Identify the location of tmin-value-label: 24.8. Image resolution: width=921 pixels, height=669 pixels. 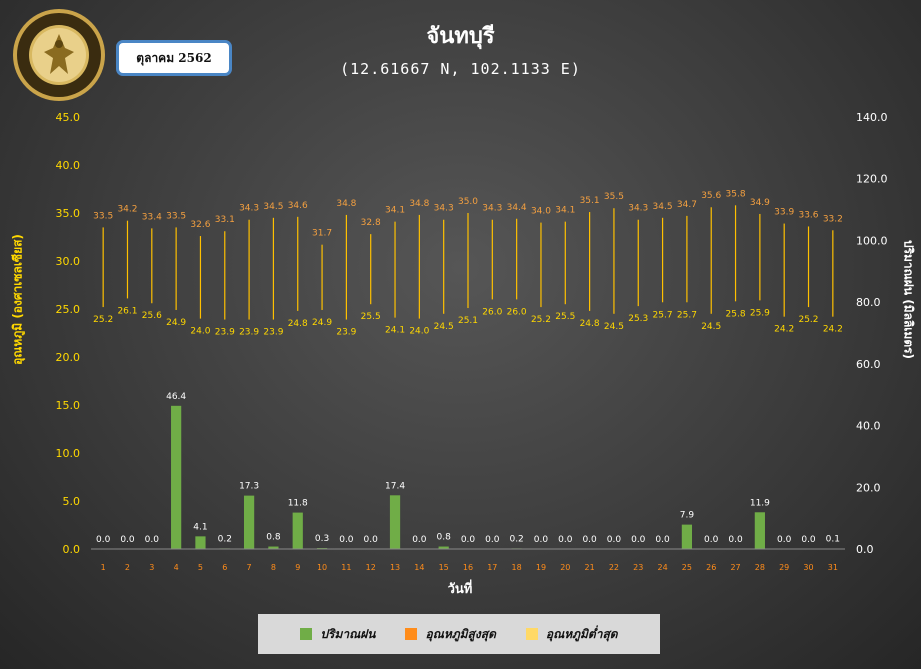
(590, 324).